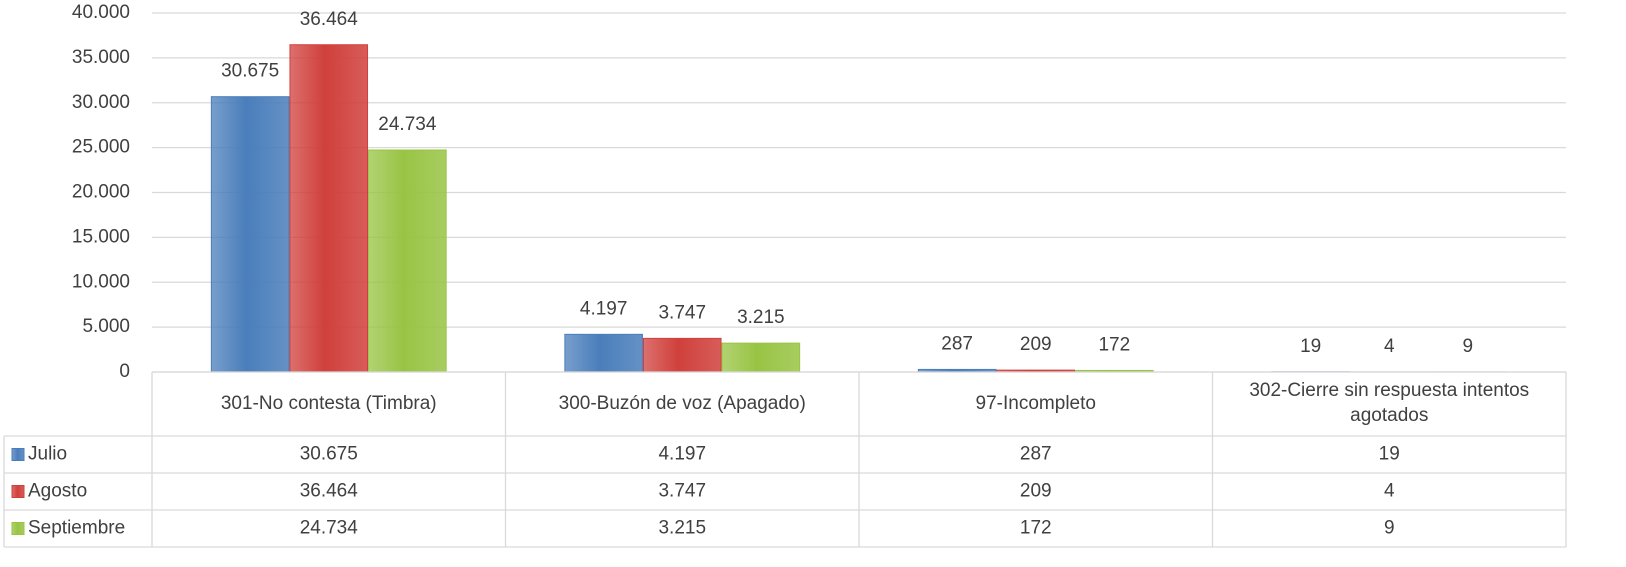 This screenshot has width=1626, height=567. I want to click on data-label: 9, so click(1468, 346).